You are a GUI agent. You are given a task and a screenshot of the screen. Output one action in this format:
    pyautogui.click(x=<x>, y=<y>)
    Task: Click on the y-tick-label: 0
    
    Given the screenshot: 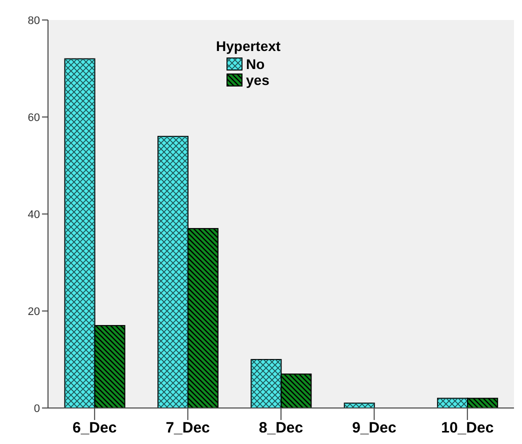 What is the action you would take?
    pyautogui.click(x=37, y=408)
    